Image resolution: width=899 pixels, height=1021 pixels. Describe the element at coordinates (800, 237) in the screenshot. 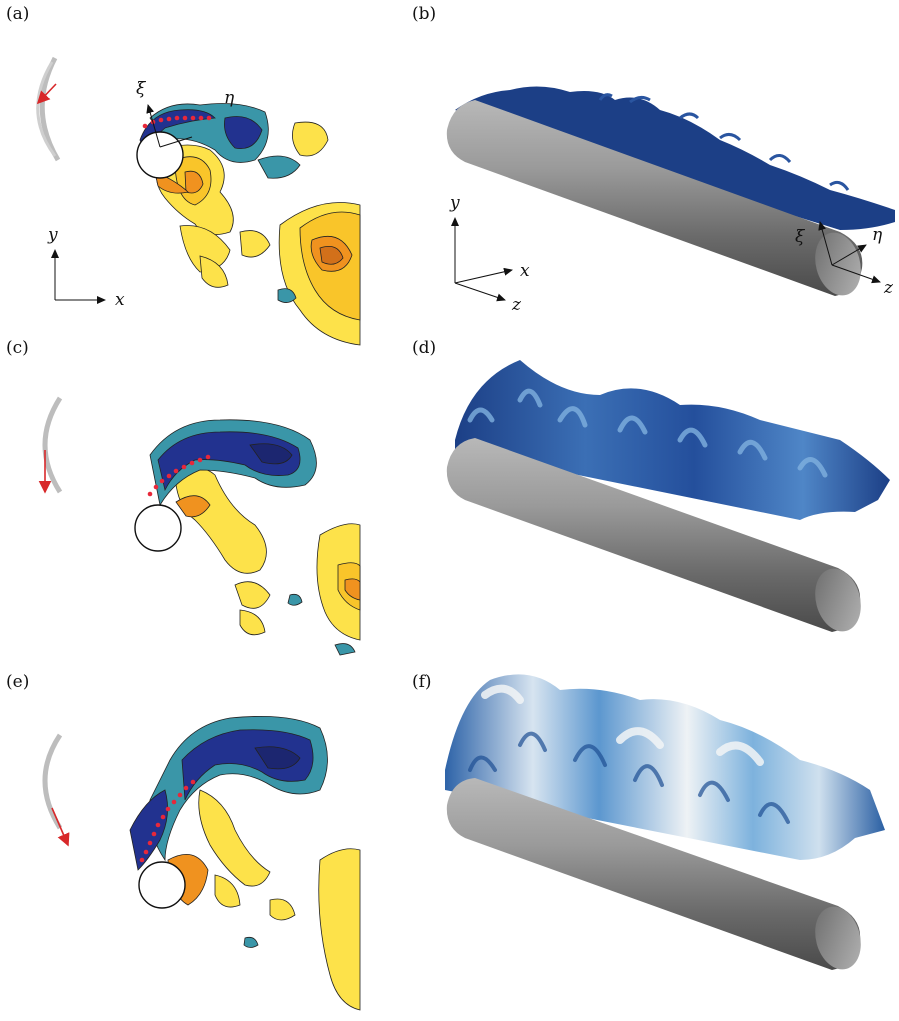

I see `panel-b-xi-label: ξ` at that location.